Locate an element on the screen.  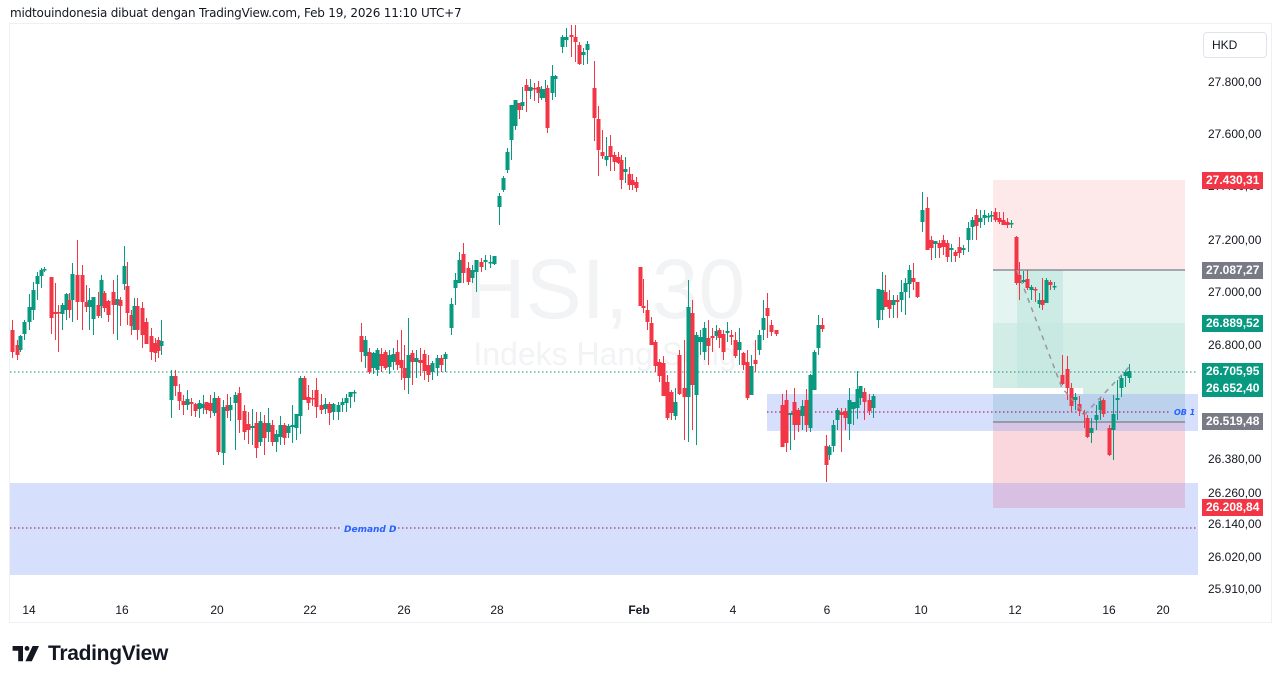
projection-path is located at coordinates (1073, 342).